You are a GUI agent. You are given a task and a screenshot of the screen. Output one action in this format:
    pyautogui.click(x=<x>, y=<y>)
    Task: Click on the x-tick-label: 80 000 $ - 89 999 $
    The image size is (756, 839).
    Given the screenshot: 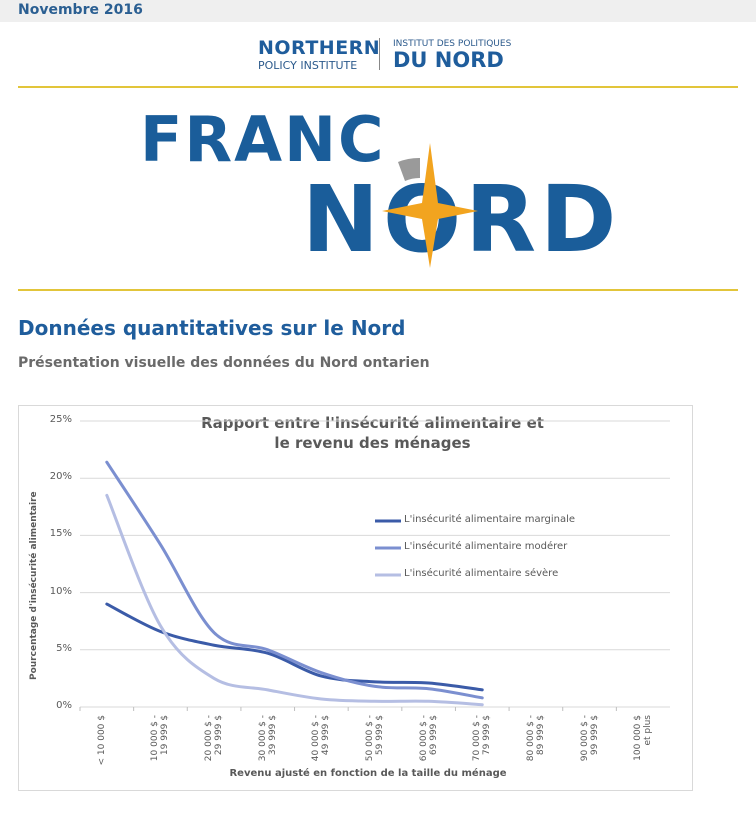 What is the action you would take?
    pyautogui.click(x=535, y=738)
    